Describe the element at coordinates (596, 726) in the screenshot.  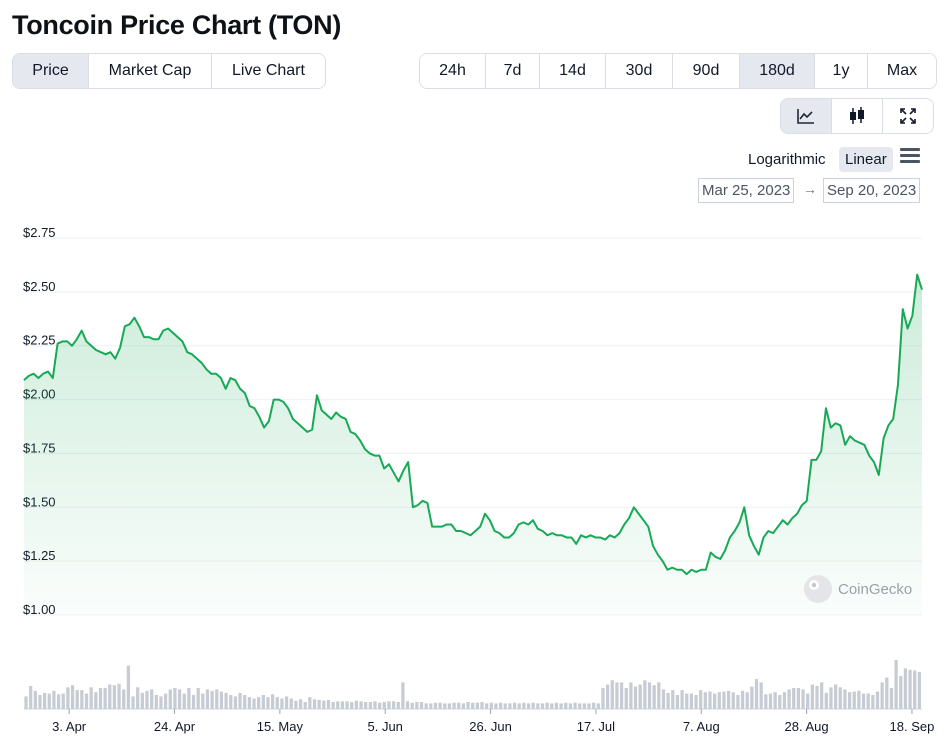
I see `x-tick-label: 17. Jul` at that location.